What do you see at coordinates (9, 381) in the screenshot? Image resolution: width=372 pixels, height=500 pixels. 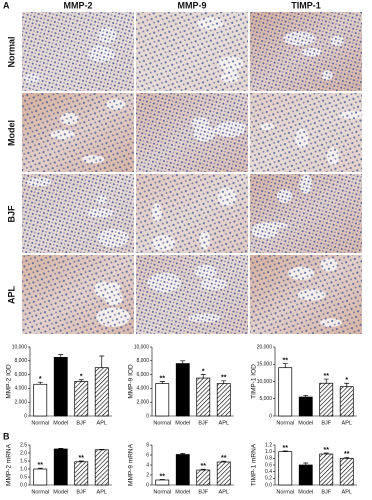 I see `y-axis-label: MMP-2 IOD` at bounding box center [9, 381].